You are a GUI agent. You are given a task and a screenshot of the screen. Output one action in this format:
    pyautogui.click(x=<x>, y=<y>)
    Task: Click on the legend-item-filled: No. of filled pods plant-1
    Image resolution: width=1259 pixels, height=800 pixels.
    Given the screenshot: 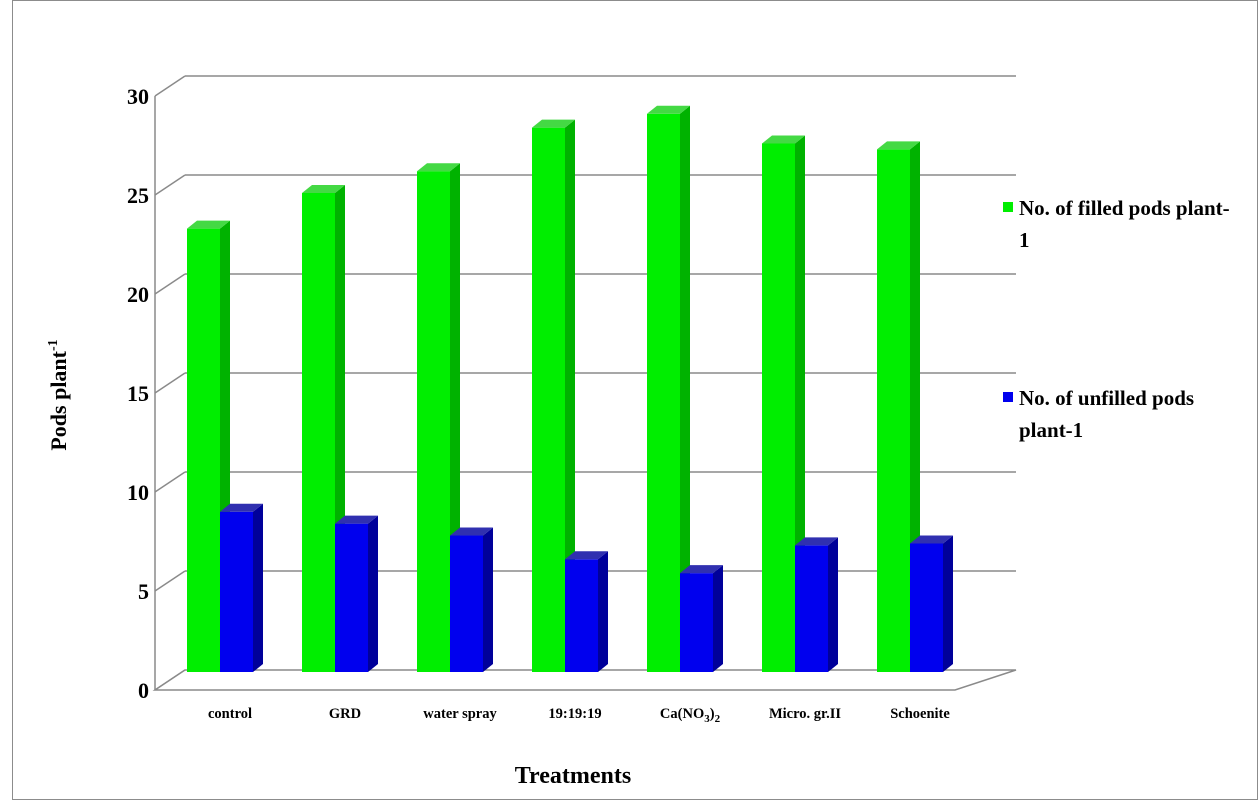 What is the action you would take?
    pyautogui.click(x=1128, y=224)
    